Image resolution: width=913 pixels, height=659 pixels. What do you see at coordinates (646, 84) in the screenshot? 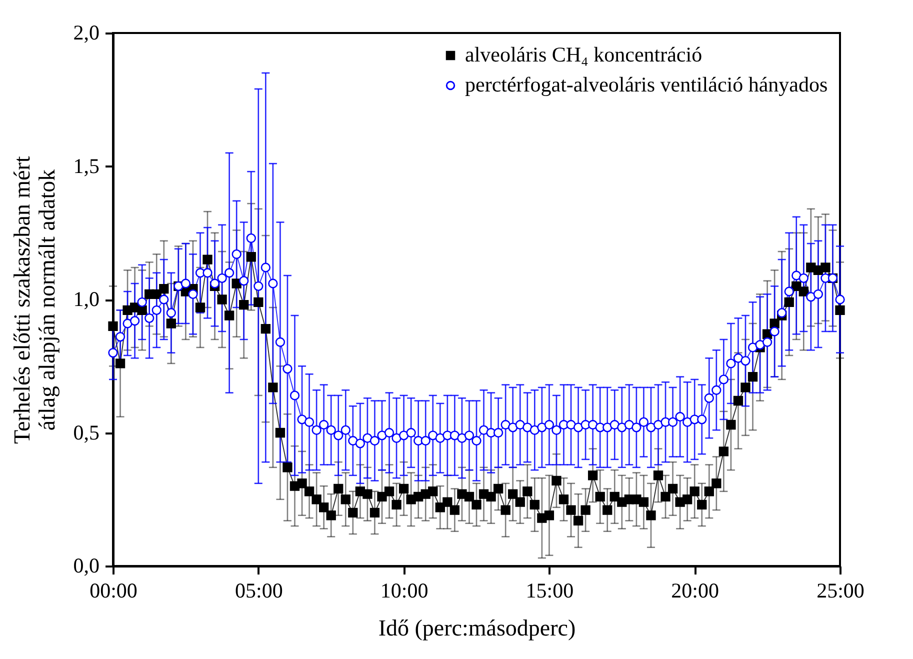
I see `legend-label: perctérfogat-alveoláris ventiláció hányados` at bounding box center [646, 84].